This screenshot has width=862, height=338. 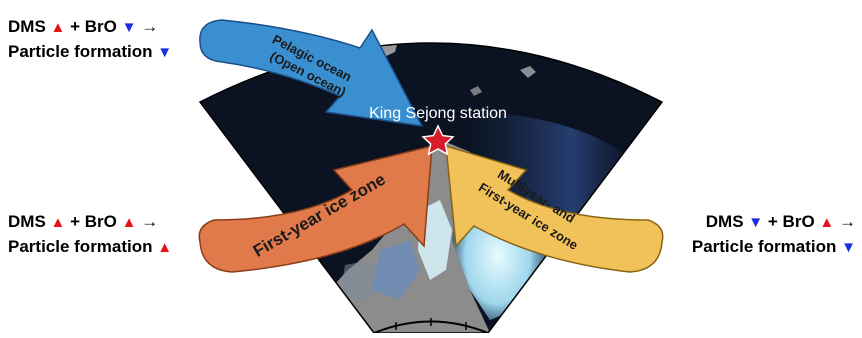 I want to click on legend-top-left: DMS ▲ + BrO ▼ → Particle formation ▼, so click(x=90, y=40).